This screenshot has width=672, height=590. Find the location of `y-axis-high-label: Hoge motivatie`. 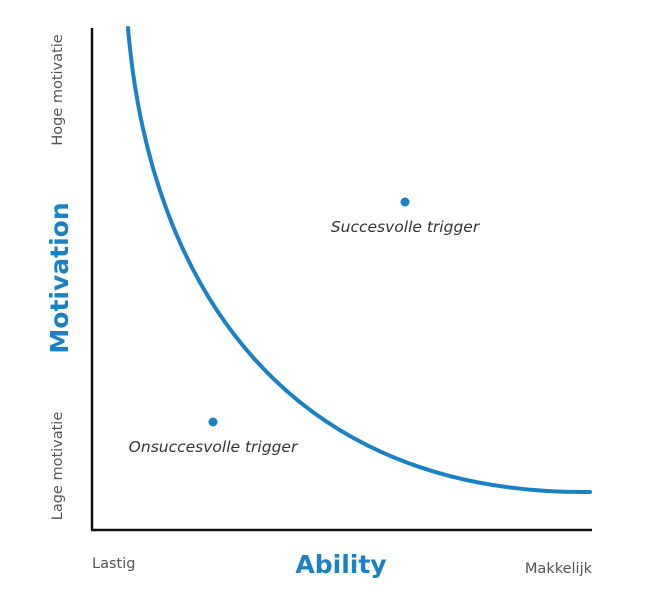

y-axis-high-label: Hoge motivatie is located at coordinates (58, 89).